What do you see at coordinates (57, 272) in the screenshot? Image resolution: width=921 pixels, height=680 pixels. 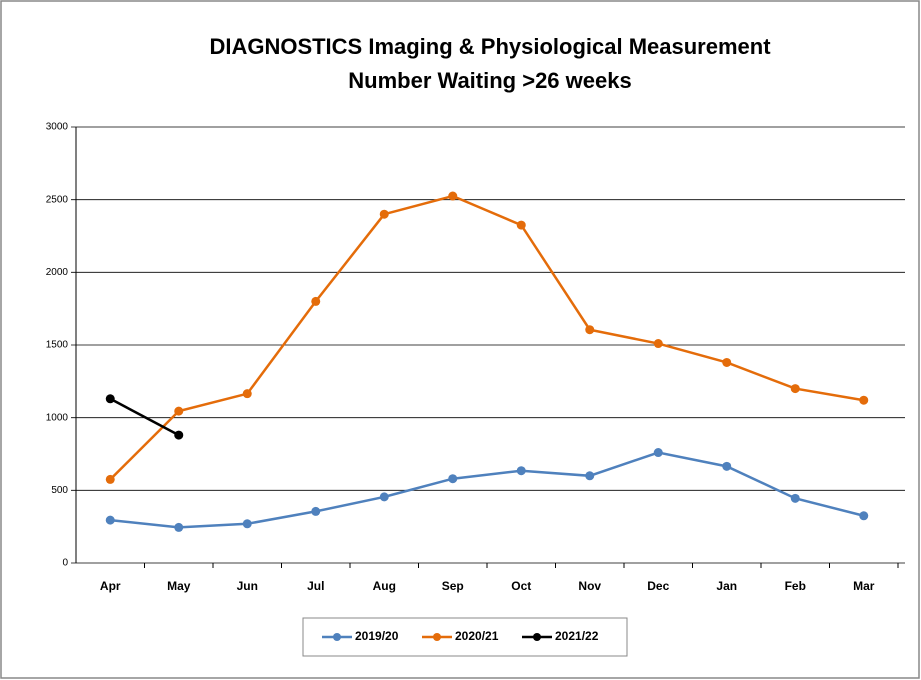 I see `y-tick-label: 2000` at bounding box center [57, 272].